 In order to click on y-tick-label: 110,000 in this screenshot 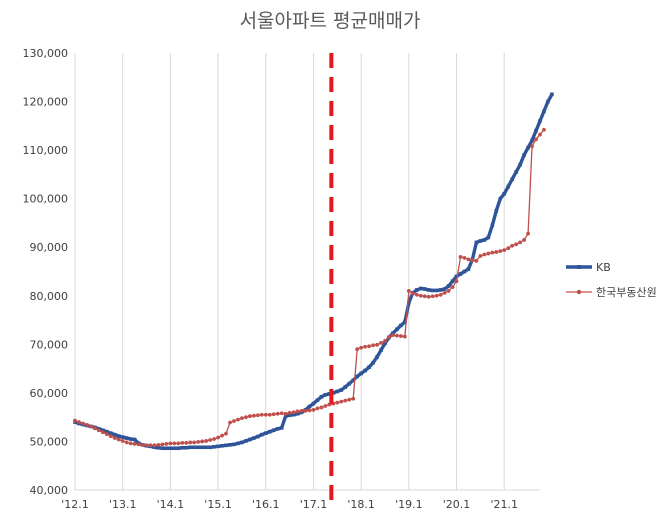, I will do `click(46, 150)`.